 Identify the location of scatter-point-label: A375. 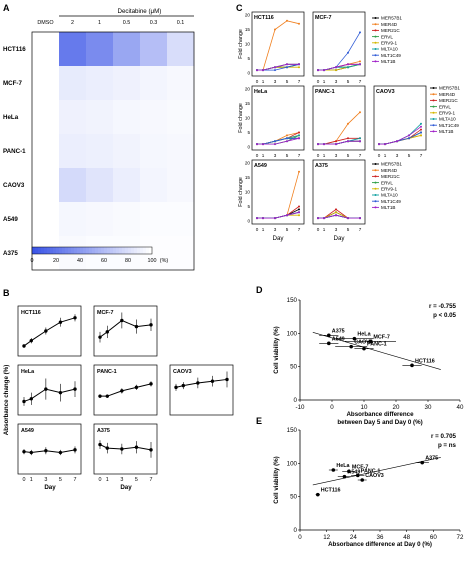
(431, 459).